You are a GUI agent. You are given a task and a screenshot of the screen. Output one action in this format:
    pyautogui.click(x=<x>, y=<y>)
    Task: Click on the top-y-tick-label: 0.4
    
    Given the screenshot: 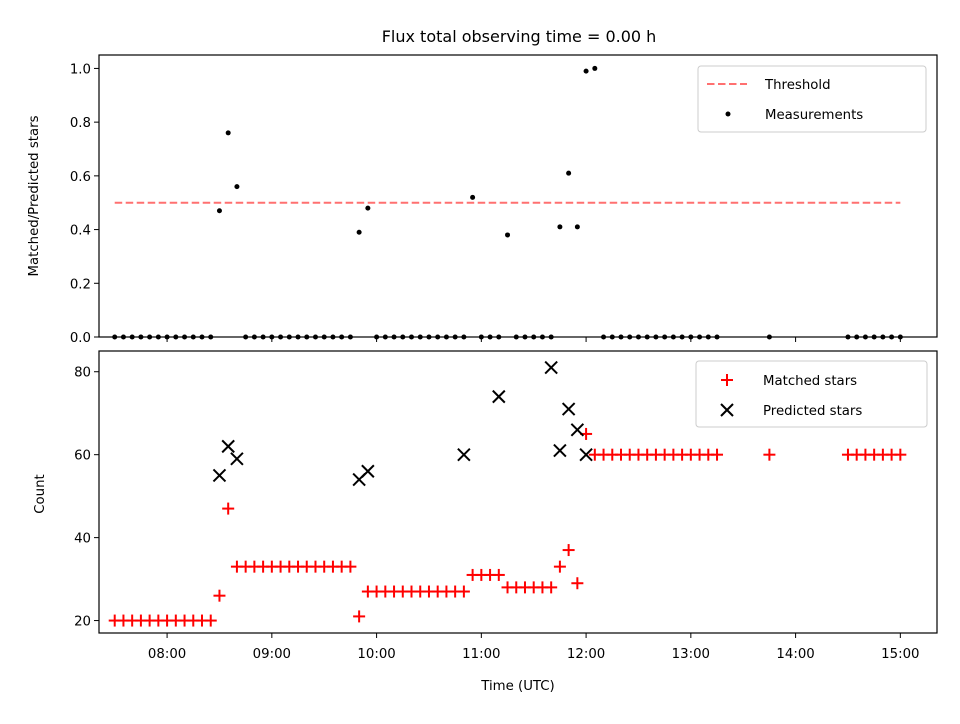 What is the action you would take?
    pyautogui.click(x=80, y=231)
    